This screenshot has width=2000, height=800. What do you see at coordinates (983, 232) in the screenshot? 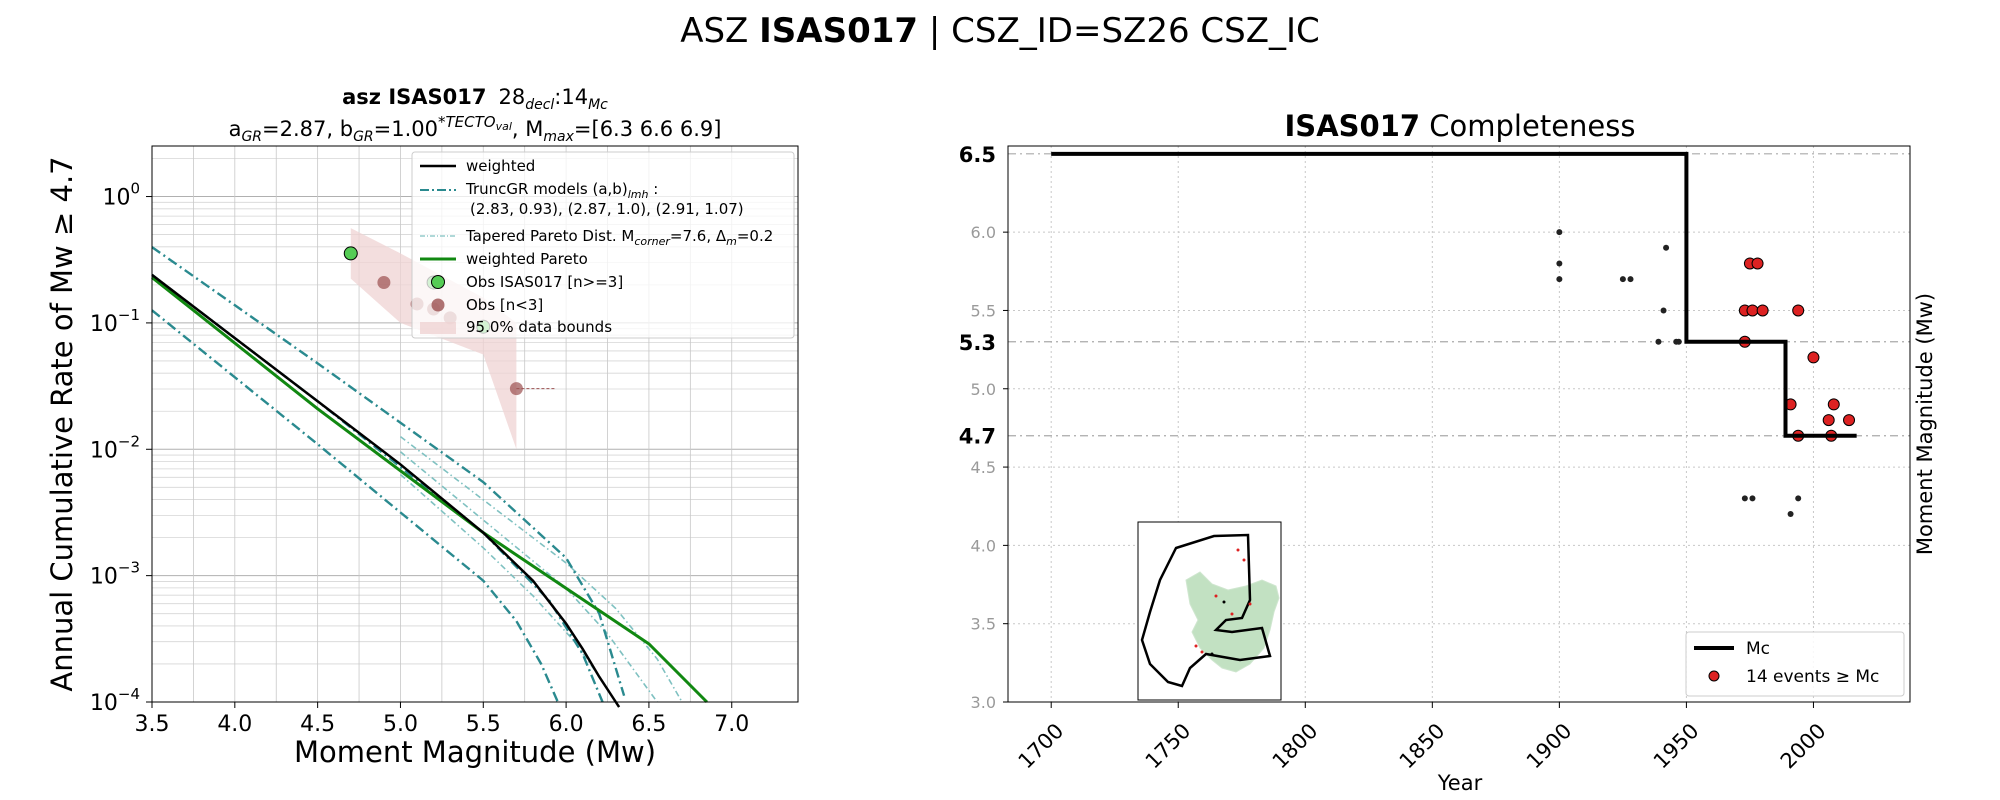
I see `completeness-y-tick-label: 6.0` at bounding box center [983, 232].